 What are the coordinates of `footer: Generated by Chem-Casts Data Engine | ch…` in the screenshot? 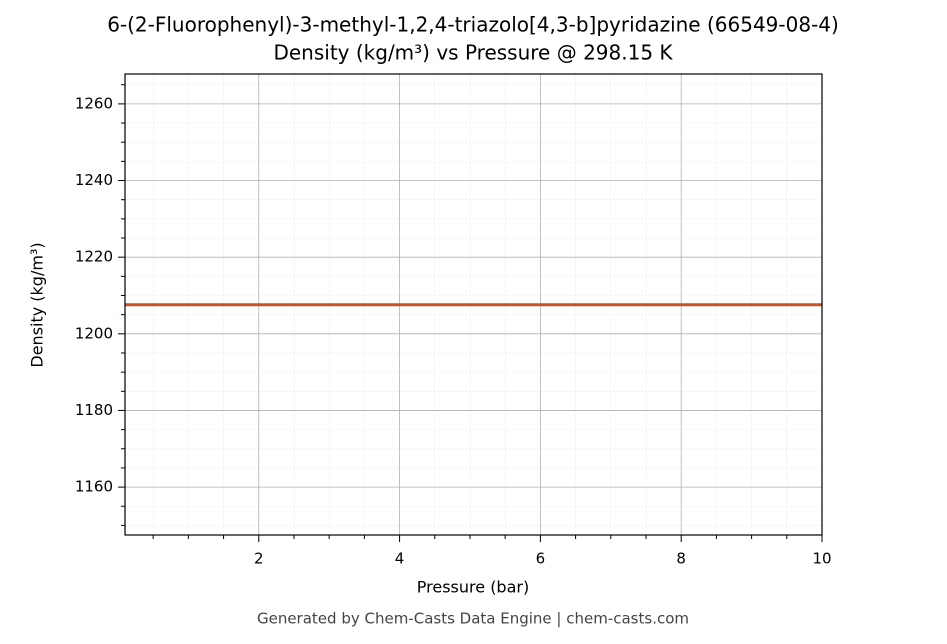 It's located at (473, 619).